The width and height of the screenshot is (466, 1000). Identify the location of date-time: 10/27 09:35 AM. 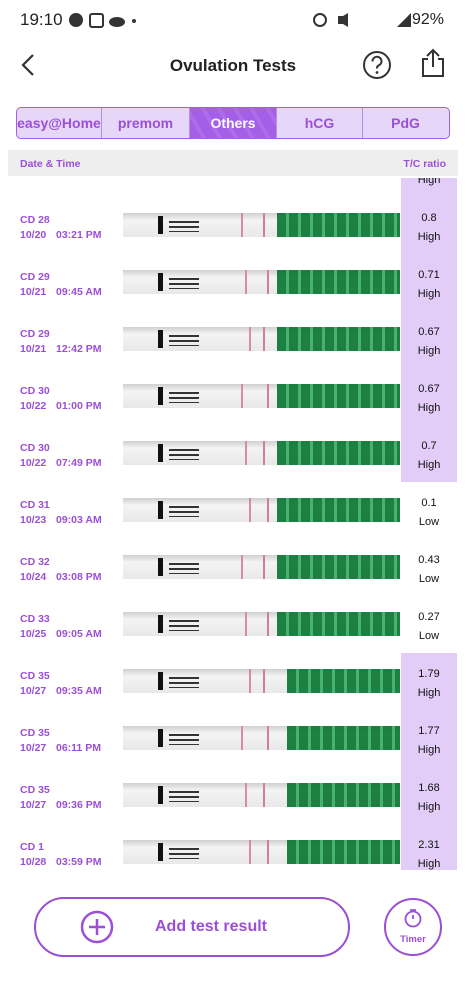
(61, 691).